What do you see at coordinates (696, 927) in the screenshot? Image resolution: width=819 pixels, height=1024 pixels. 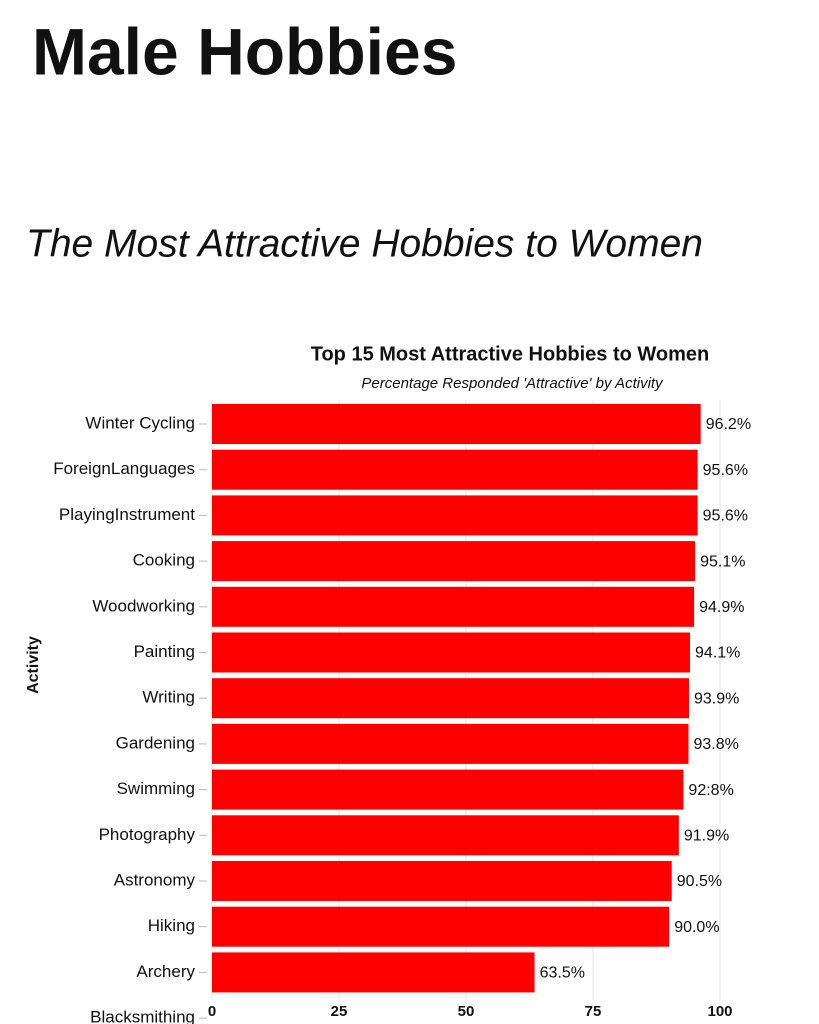 I see `value-label: 90.0%` at bounding box center [696, 927].